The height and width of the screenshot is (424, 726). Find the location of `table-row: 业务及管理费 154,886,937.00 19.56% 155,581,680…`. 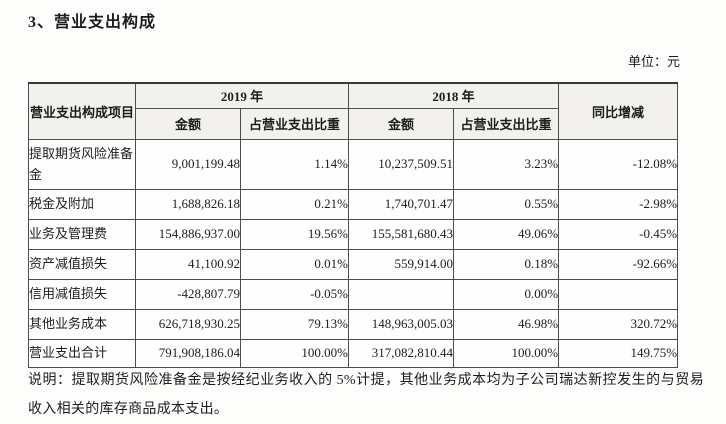

table-row: 业务及管理费 154,886,937.00 19.56% 155,581,680… is located at coordinates (353, 234).